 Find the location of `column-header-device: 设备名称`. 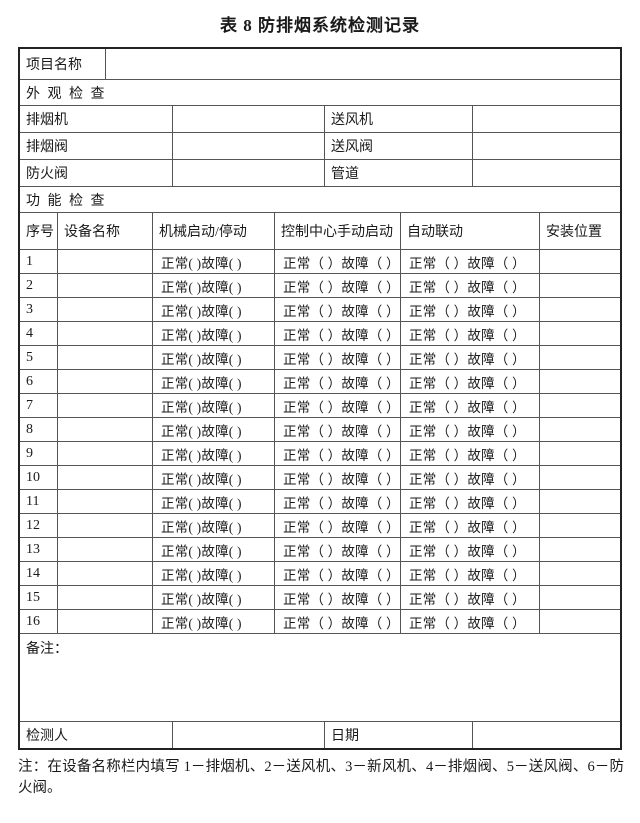

column-header-device: 设备名称 is located at coordinates (104, 231).